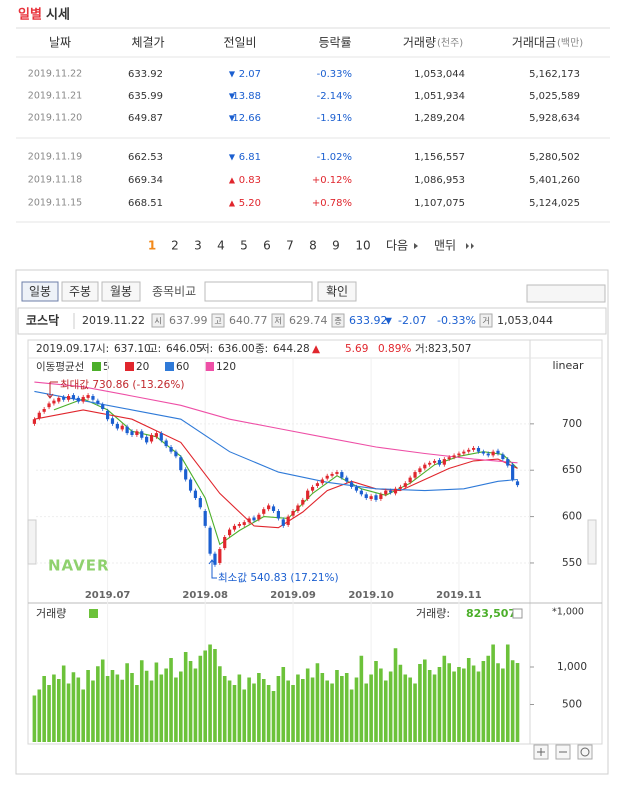 The image size is (636, 794). What do you see at coordinates (258, 291) in the screenshot?
I see `compare-input` at bounding box center [258, 291].